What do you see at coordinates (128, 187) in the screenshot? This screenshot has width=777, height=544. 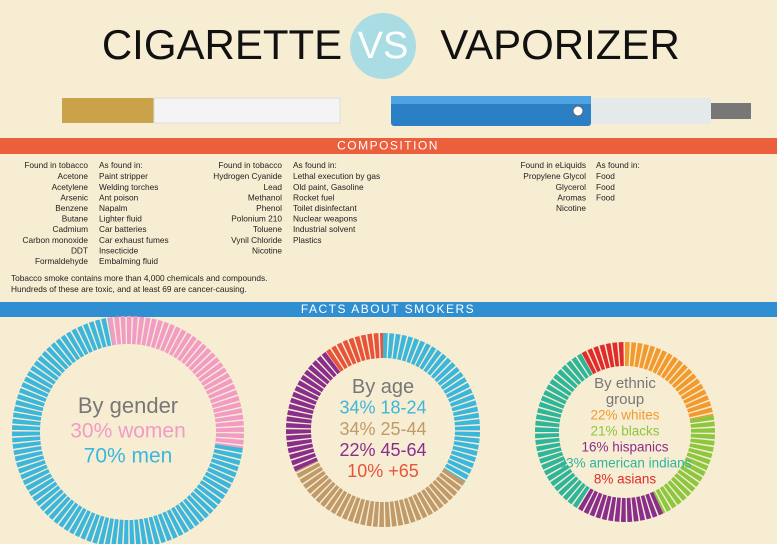 I see `found-in: Welding torches` at bounding box center [128, 187].